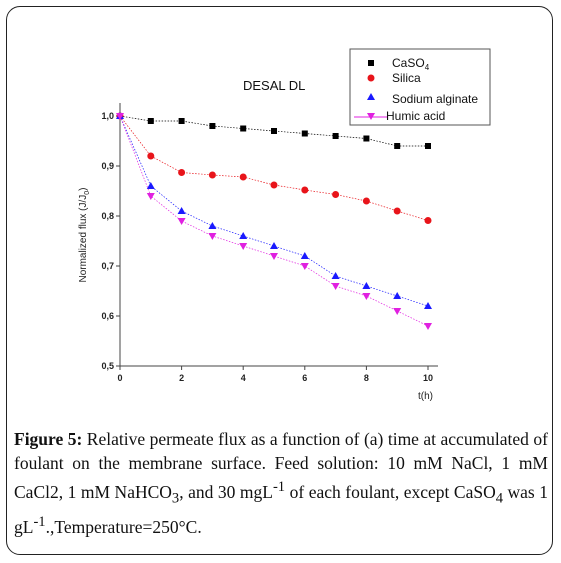 This screenshot has width=561, height=563. I want to click on y-tick-label: 0,8, so click(107, 216).